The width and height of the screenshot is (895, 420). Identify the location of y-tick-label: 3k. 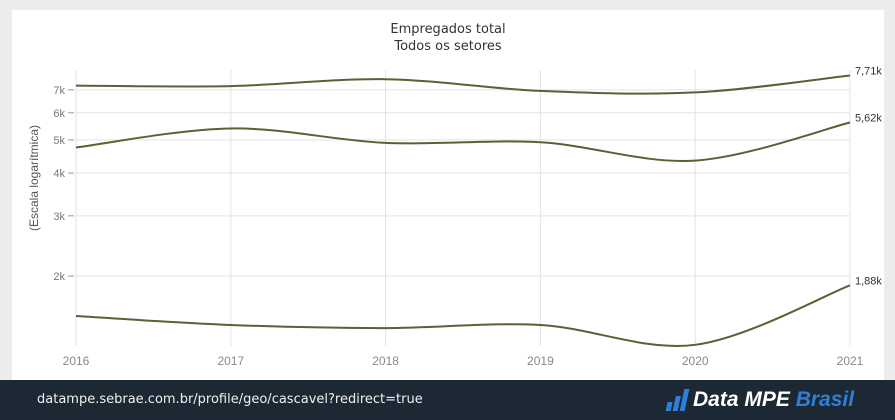
(59, 217).